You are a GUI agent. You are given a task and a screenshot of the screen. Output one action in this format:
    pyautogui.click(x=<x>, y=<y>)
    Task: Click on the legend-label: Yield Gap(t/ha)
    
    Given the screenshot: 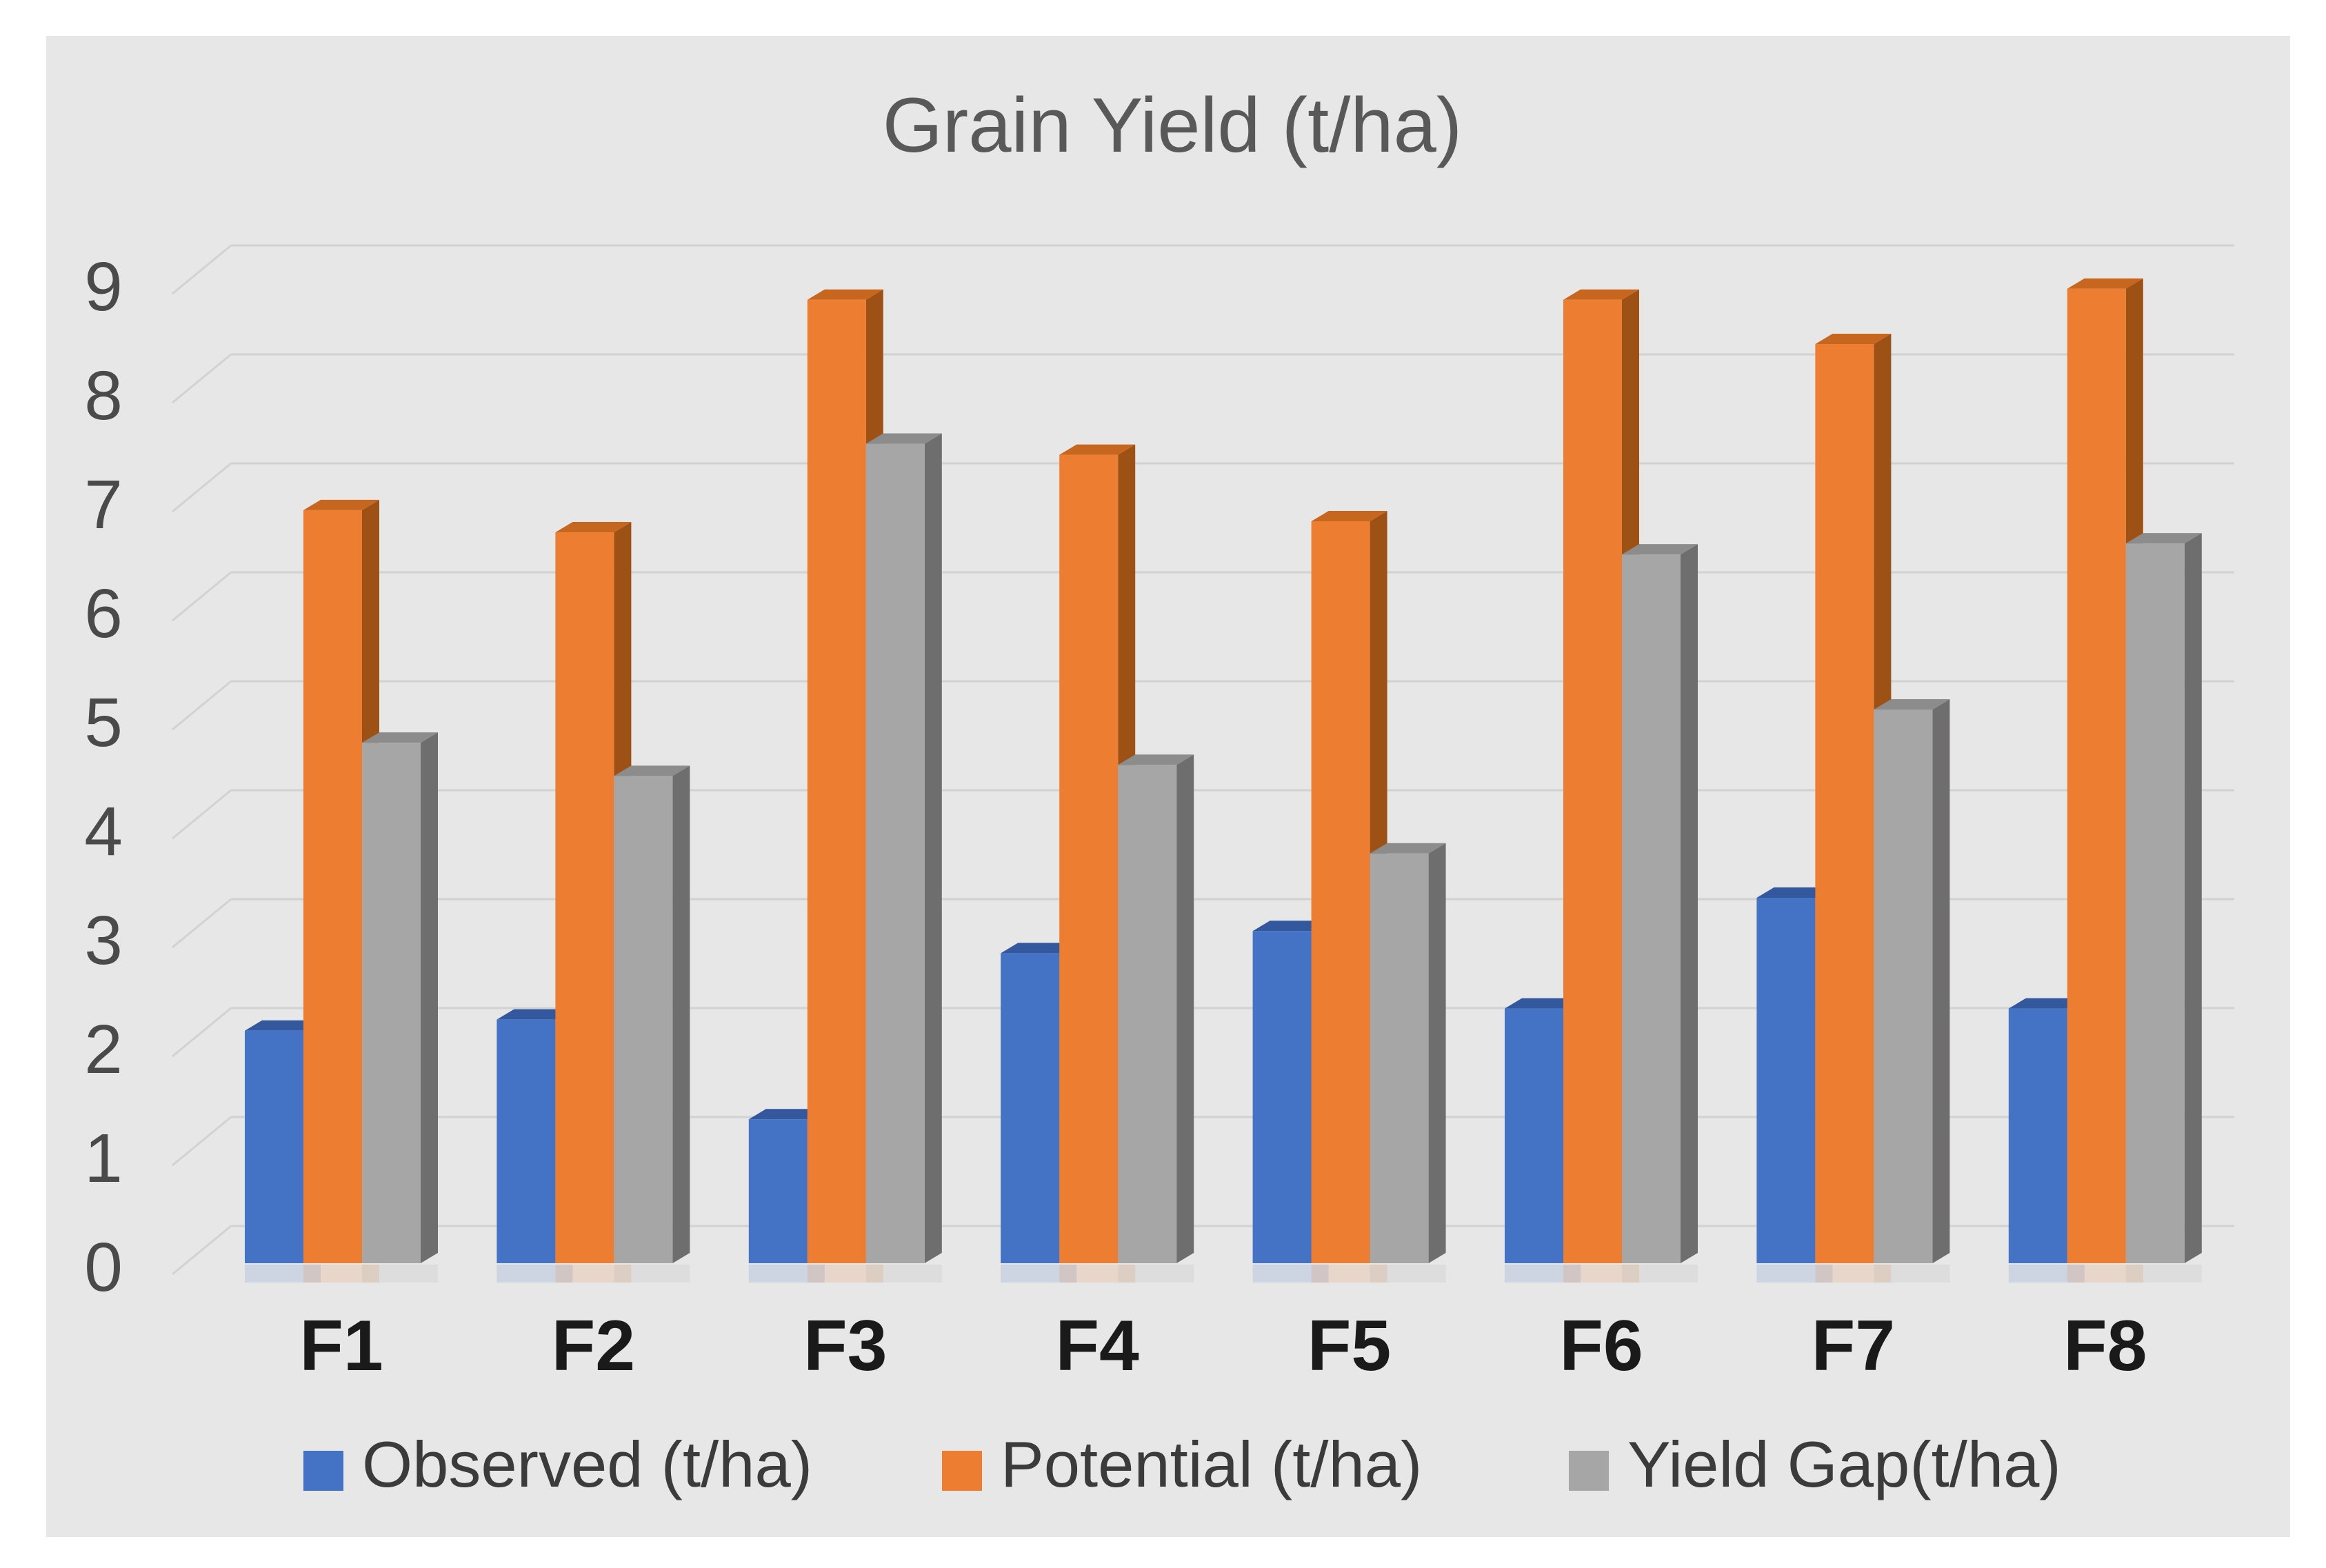 What is the action you would take?
    pyautogui.click(x=1844, y=1464)
    